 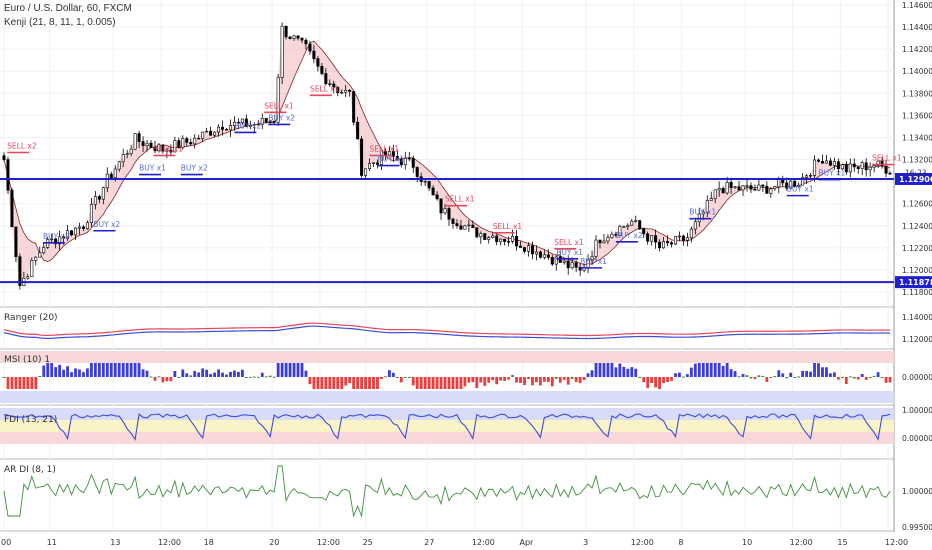 What do you see at coordinates (915, 179) in the screenshot?
I see `price-level-badge-text: 1.12906` at bounding box center [915, 179].